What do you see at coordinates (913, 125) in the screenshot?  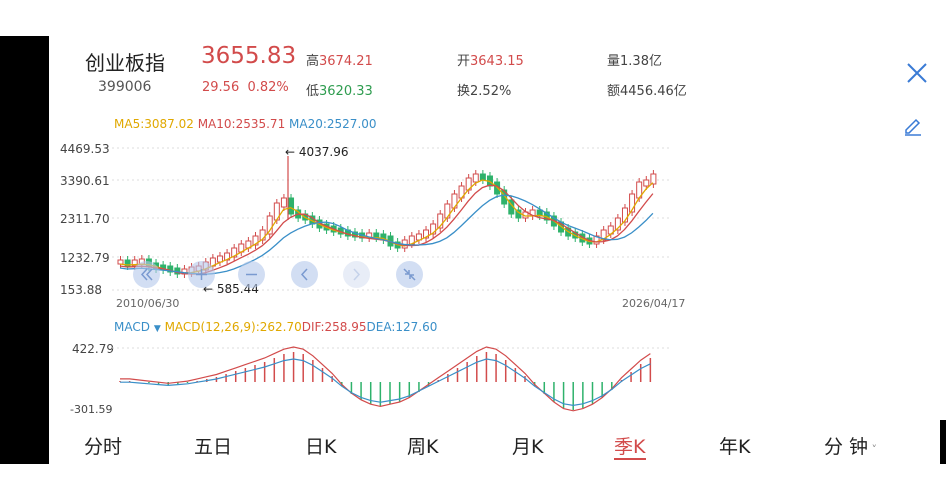 I see `edit-pencil-icon` at bounding box center [913, 125].